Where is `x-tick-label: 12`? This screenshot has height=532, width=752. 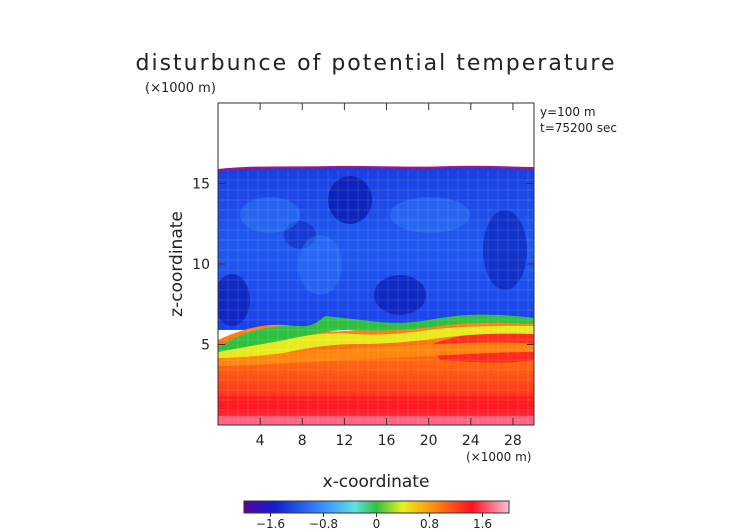 x-tick-label: 12 is located at coordinates (344, 441).